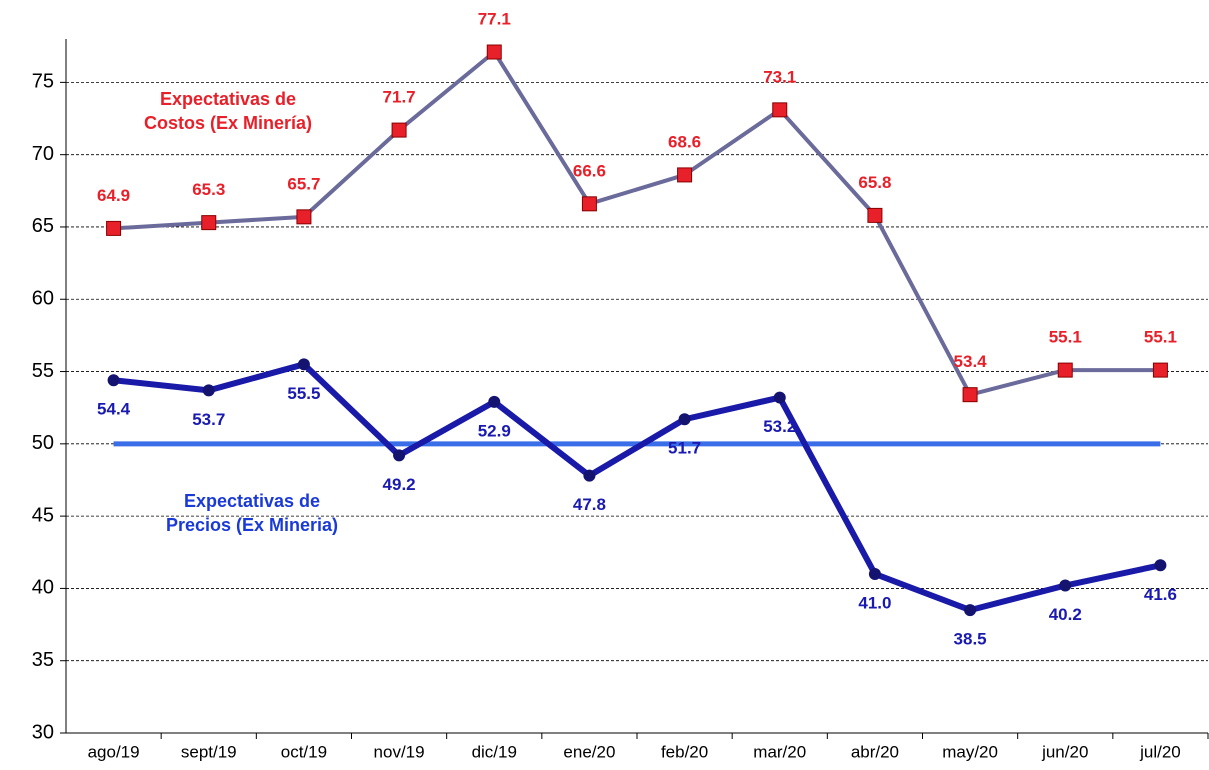 This screenshot has height=770, width=1209. Describe the element at coordinates (303, 393) in the screenshot. I see `data-label: 55.5` at that location.